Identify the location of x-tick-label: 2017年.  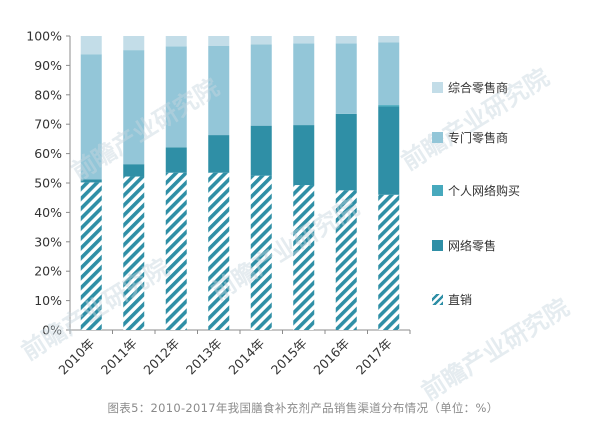
(374, 357).